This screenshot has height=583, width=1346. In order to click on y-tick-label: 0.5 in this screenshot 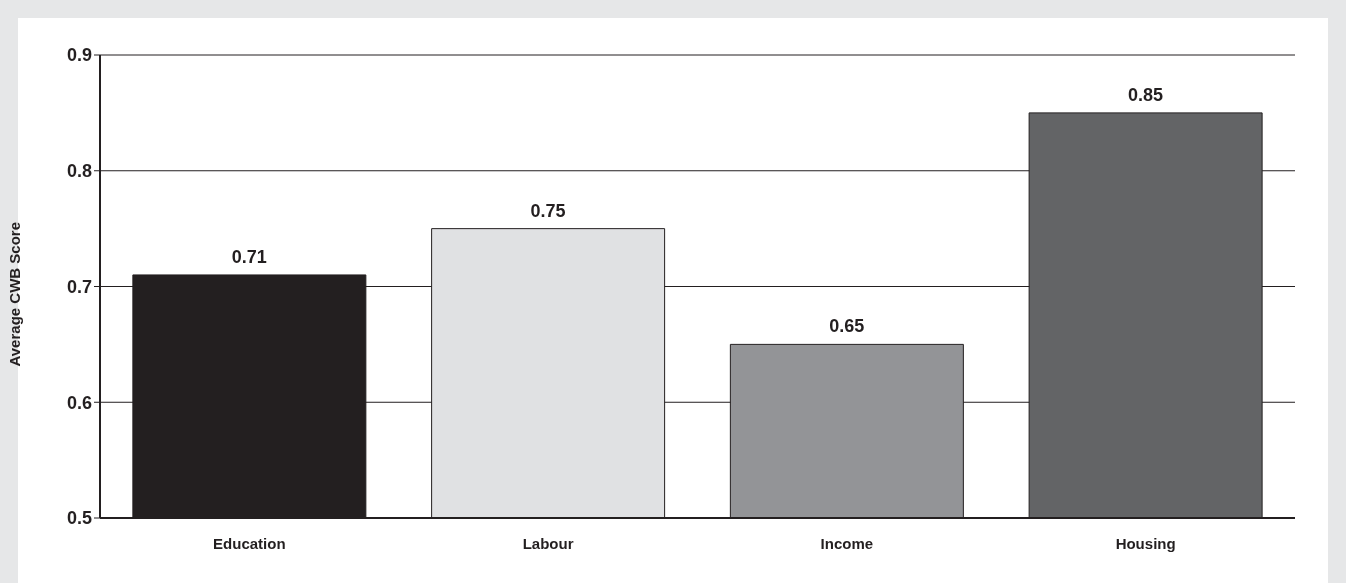, I will do `click(79, 518)`.